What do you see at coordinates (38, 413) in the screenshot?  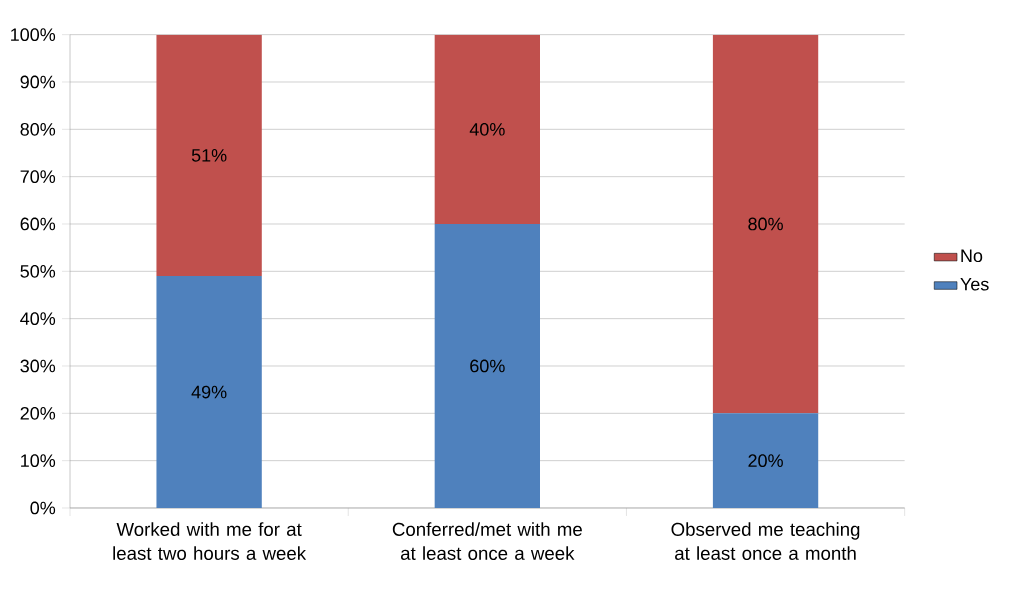 I see `y-tick-label: 20%` at bounding box center [38, 413].